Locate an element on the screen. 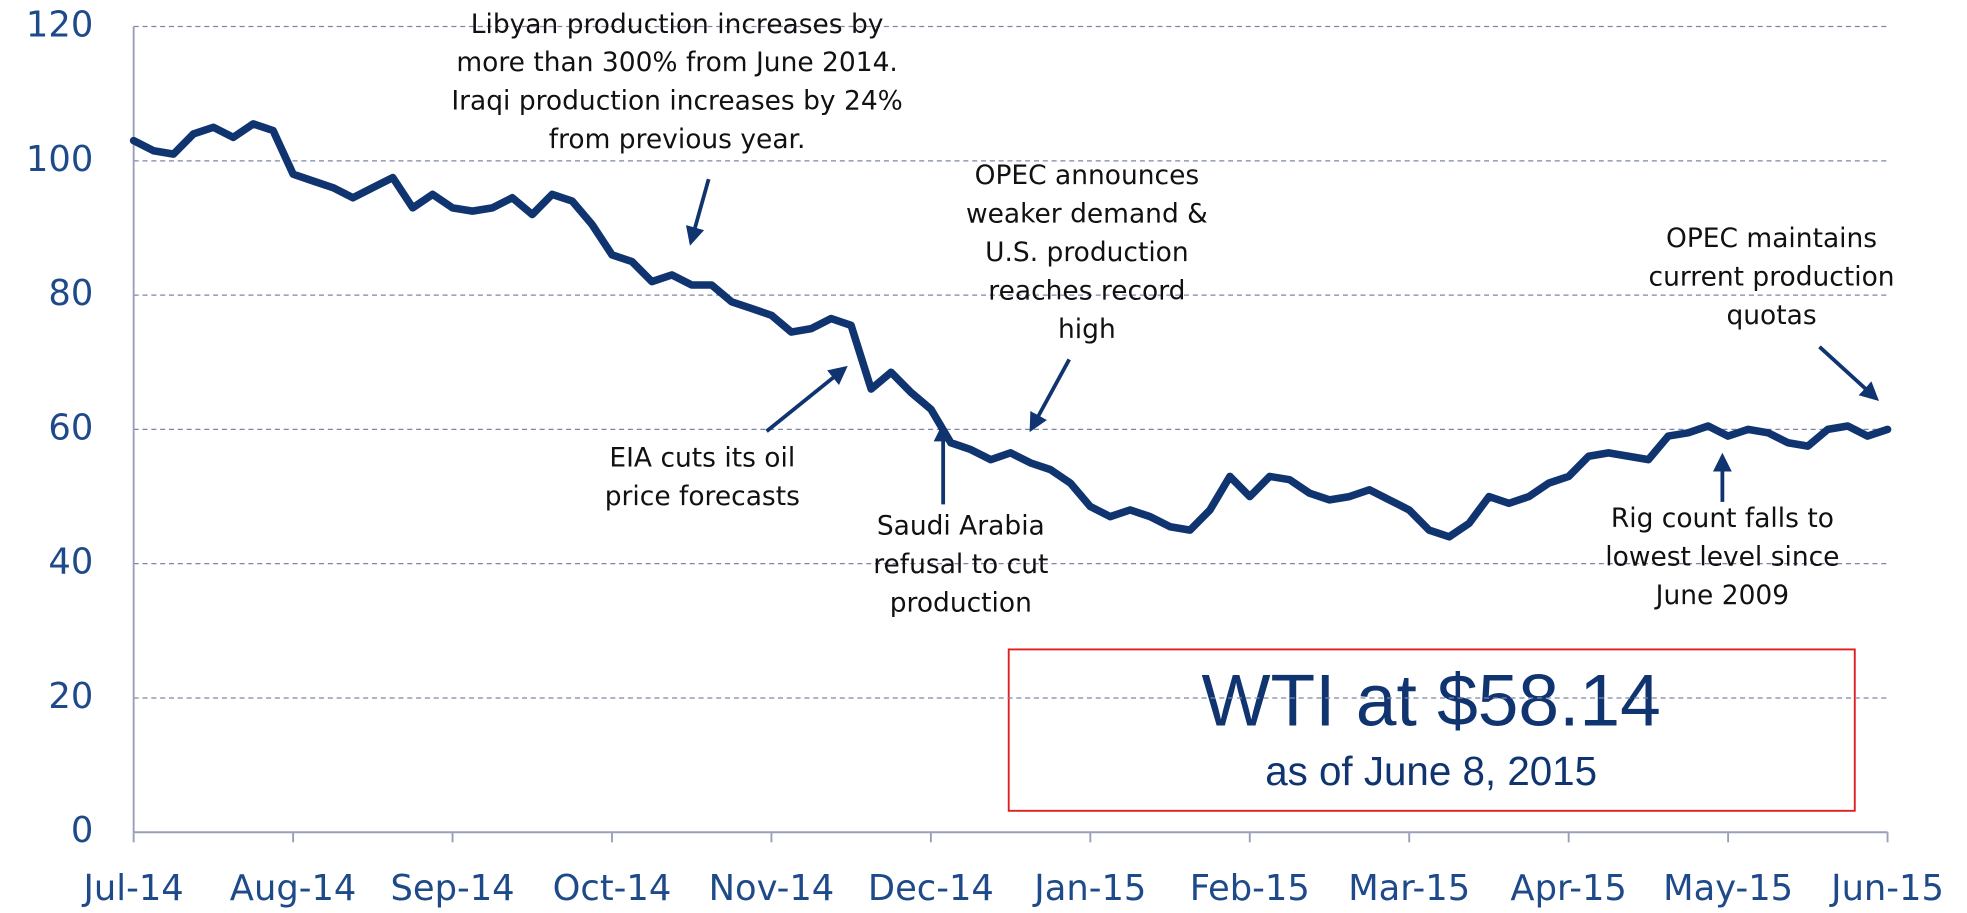 This screenshot has width=1967, height=913. y-tick-label: 60 is located at coordinates (70, 427).